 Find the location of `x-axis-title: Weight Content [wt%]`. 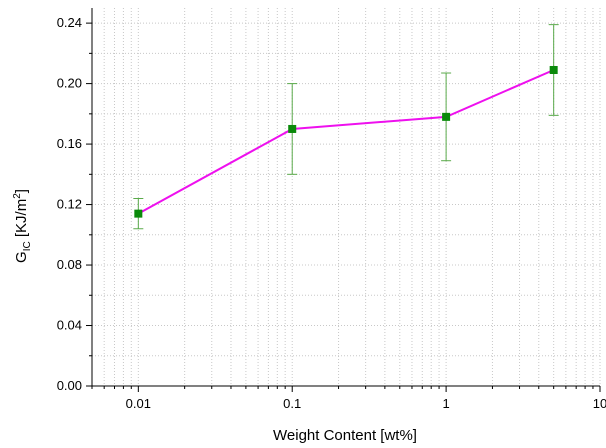

x-axis-title: Weight Content [wt%] is located at coordinates (345, 435).